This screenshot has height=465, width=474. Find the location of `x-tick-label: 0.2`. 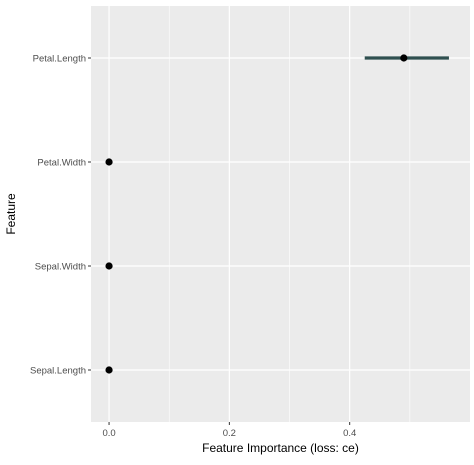

x-tick-label: 0.2 is located at coordinates (229, 433).